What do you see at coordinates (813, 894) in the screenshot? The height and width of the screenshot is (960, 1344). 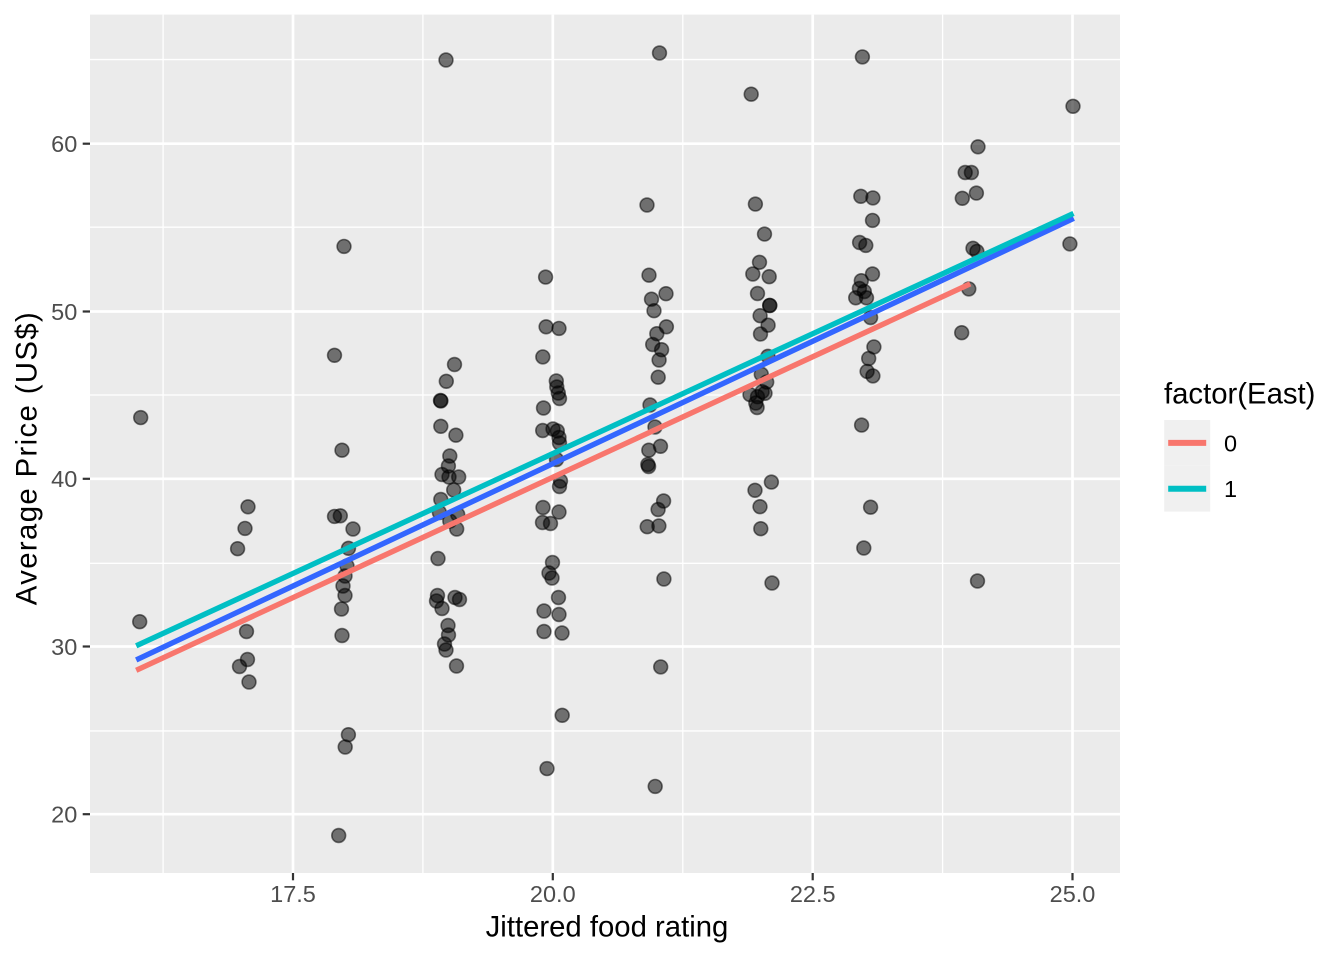 I see `svg-text: 22.5` at bounding box center [813, 894].